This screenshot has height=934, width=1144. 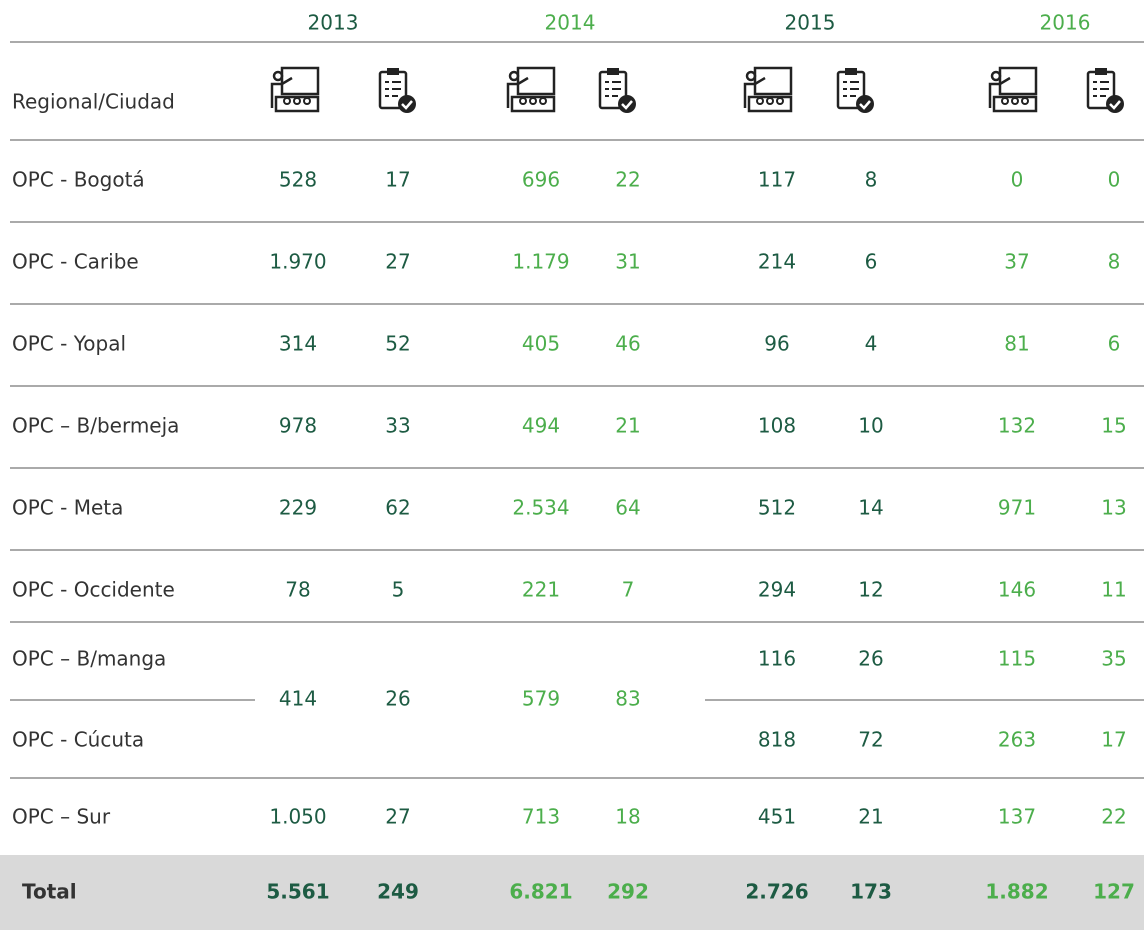 What do you see at coordinates (61, 817) in the screenshot?
I see `row-name: OPC – Sur` at bounding box center [61, 817].